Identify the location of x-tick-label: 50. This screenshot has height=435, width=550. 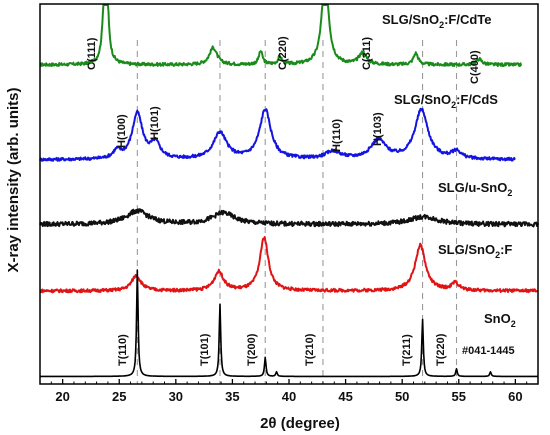
(402, 396).